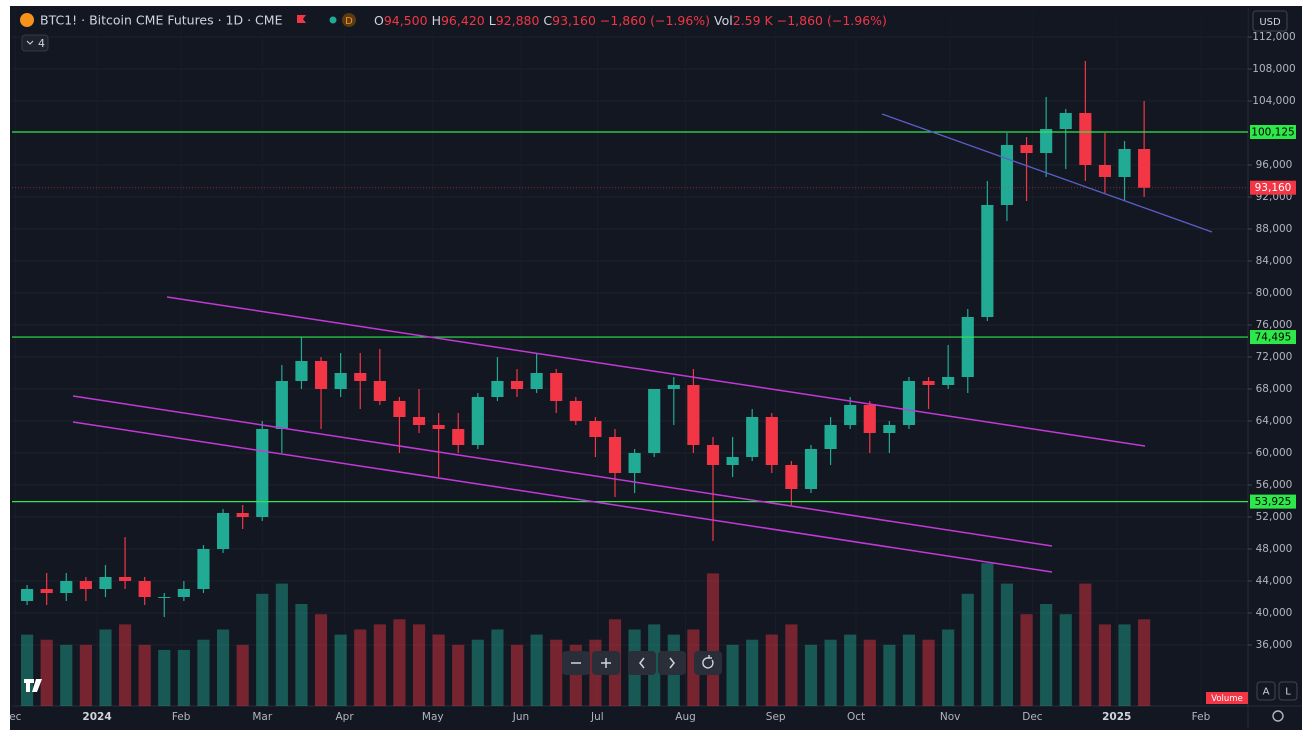 The image size is (1312, 736). I want to click on legend-value: 96,420, so click(463, 20).